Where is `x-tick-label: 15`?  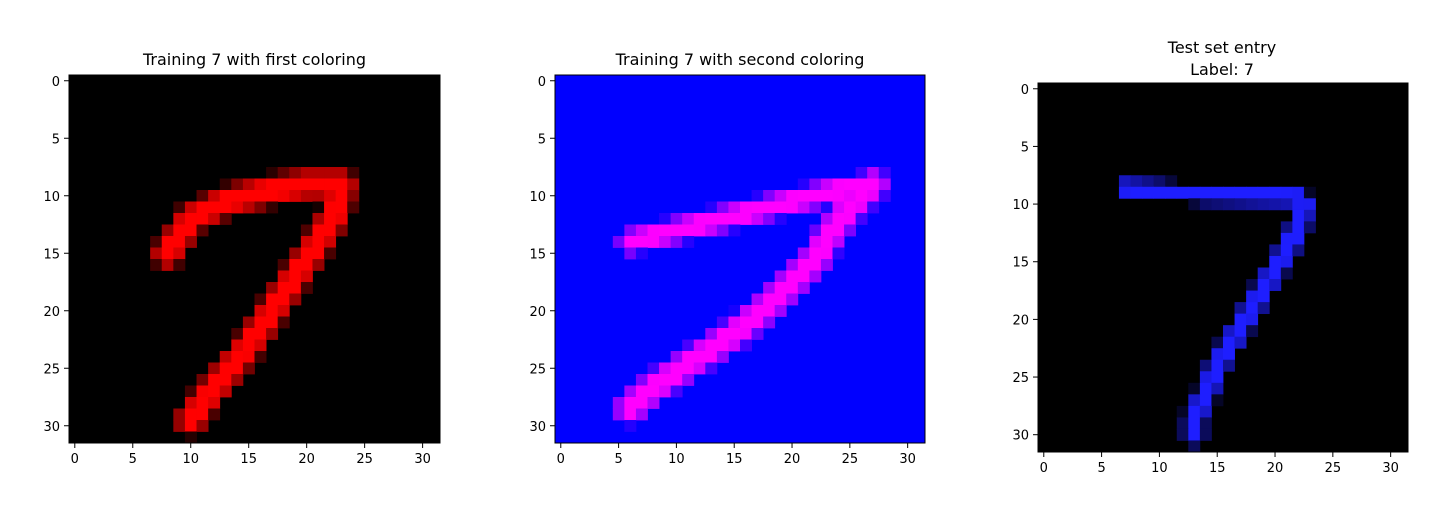
x-tick-label: 15 is located at coordinates (1217, 468).